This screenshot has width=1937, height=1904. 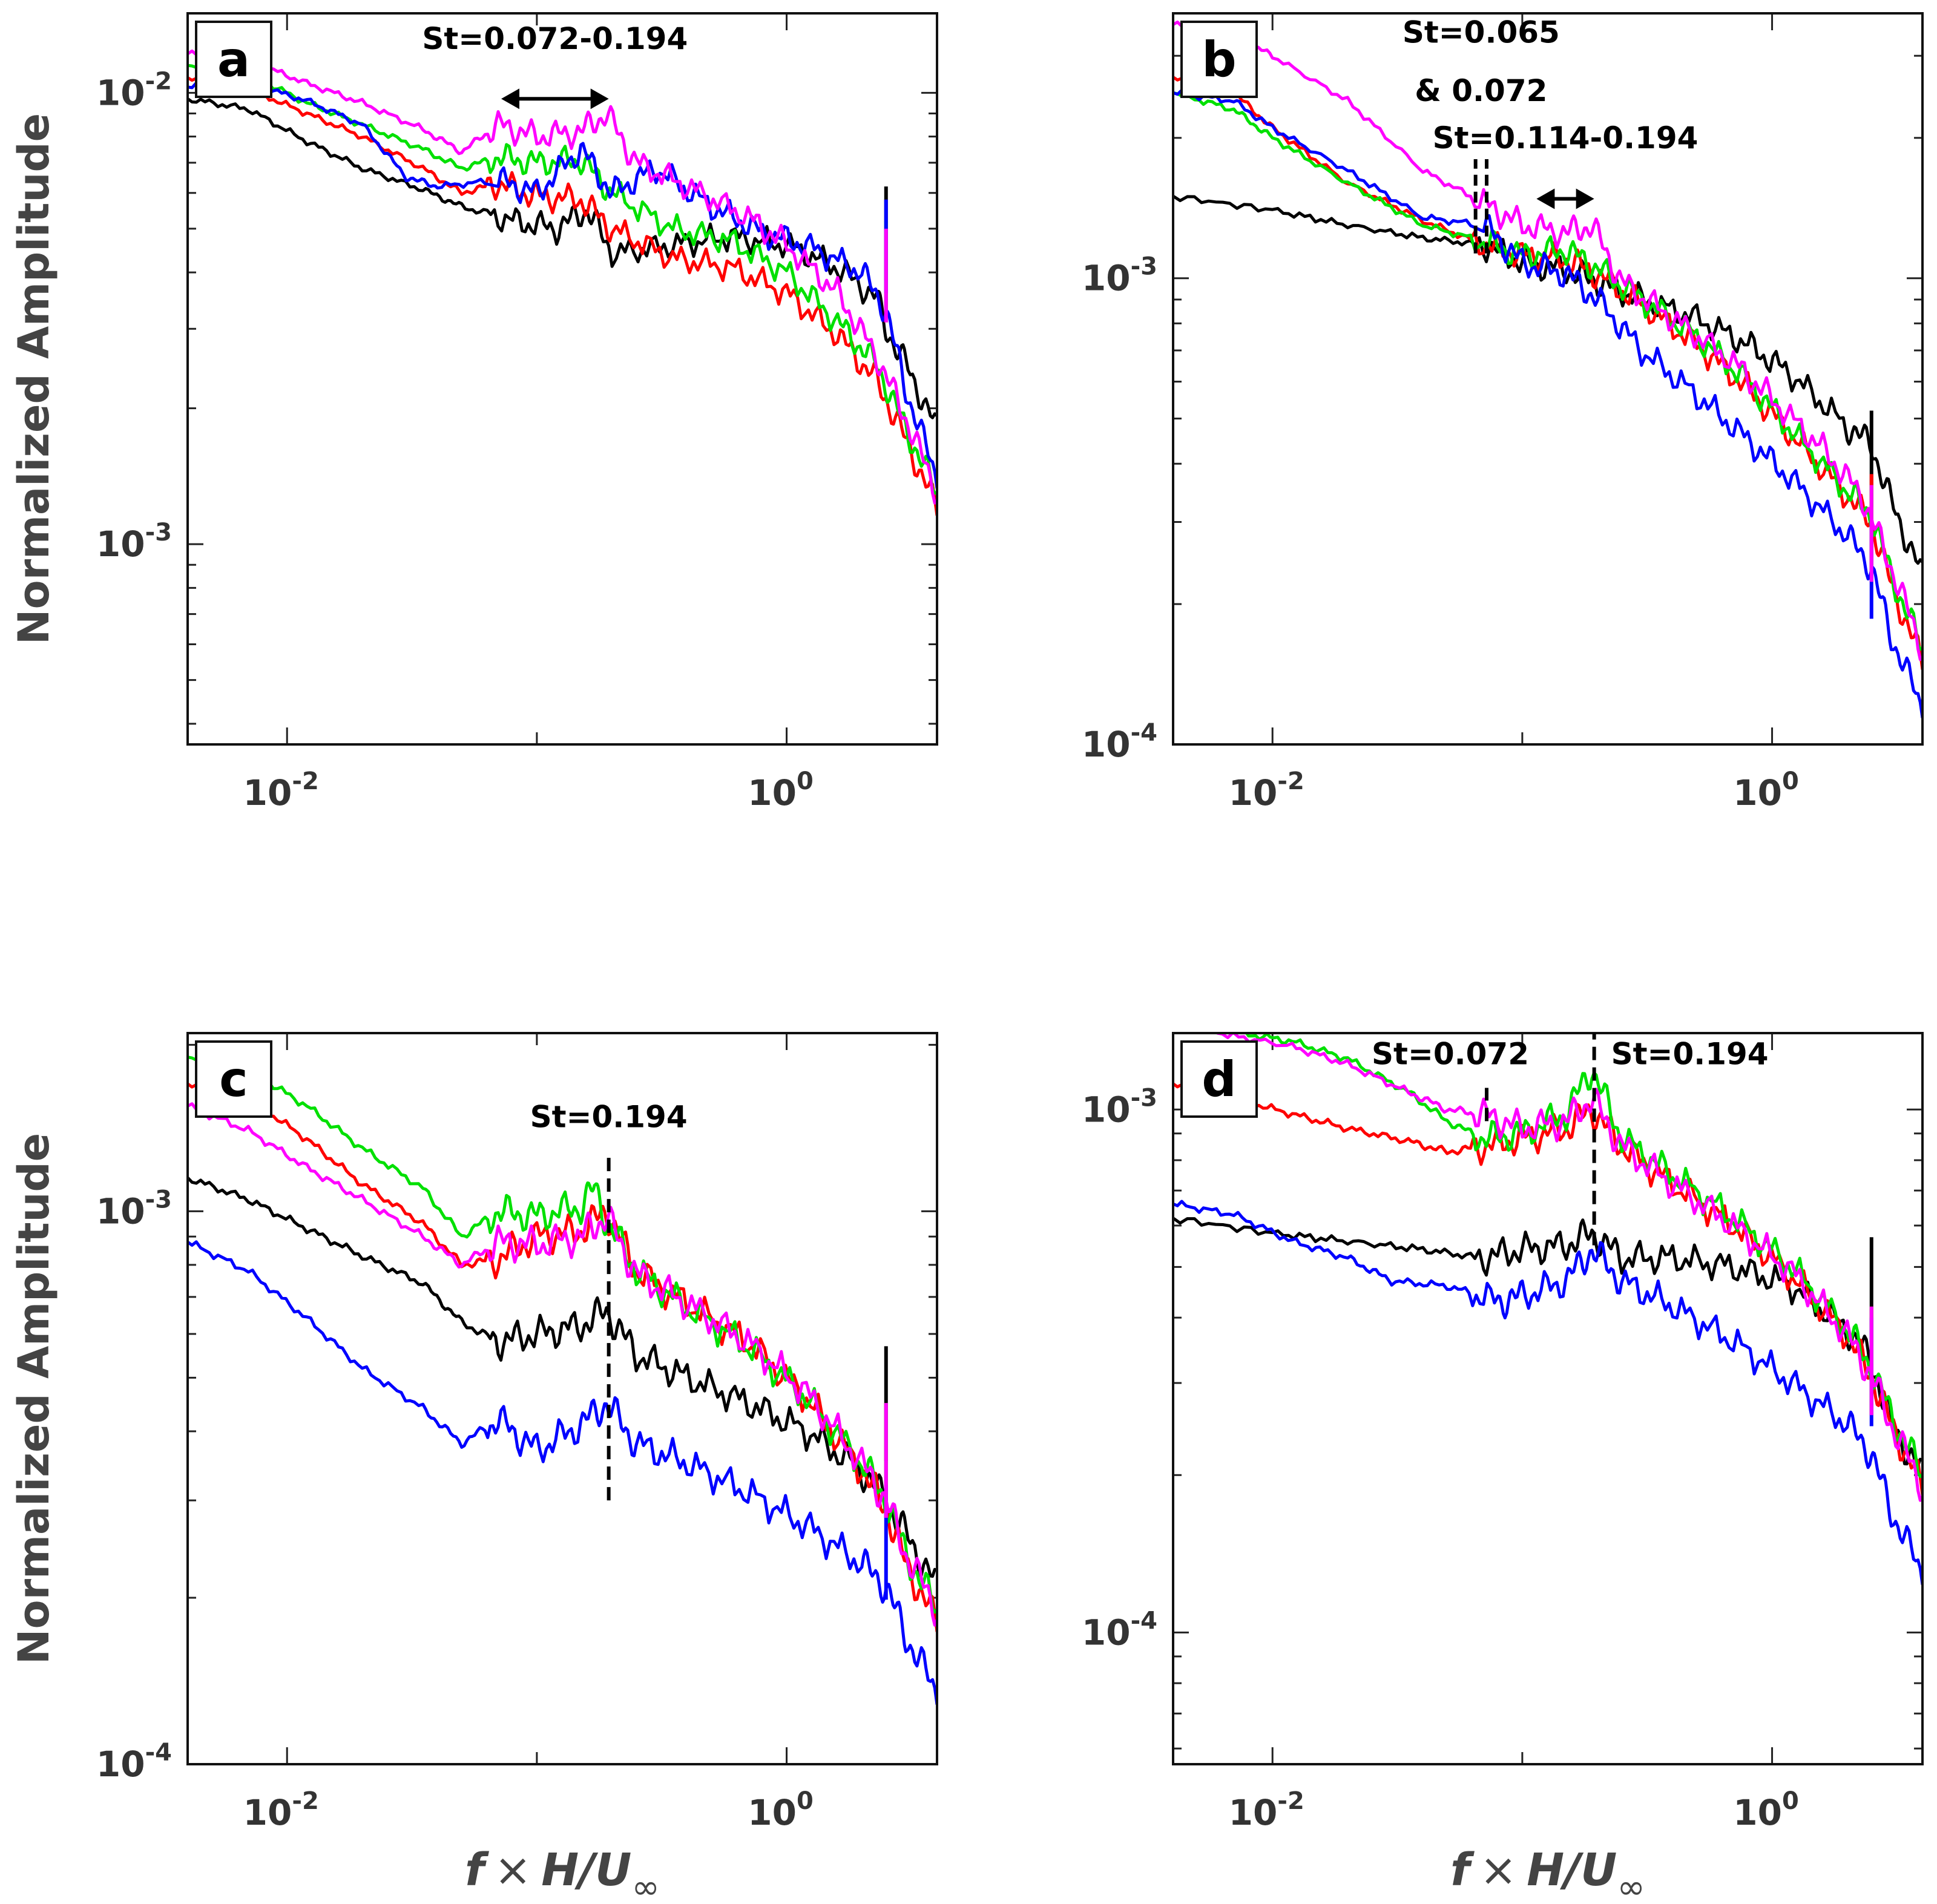 What do you see at coordinates (1481, 90) in the screenshot?
I see `annotation-label-line2: & 0.072` at bounding box center [1481, 90].